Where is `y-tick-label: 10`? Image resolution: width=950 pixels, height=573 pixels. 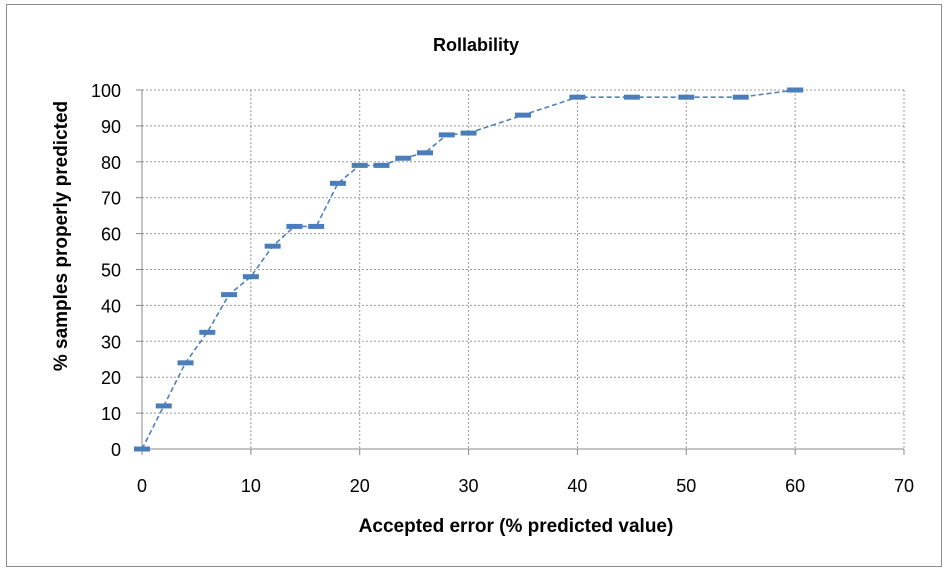 y-tick-label: 10 is located at coordinates (111, 414).